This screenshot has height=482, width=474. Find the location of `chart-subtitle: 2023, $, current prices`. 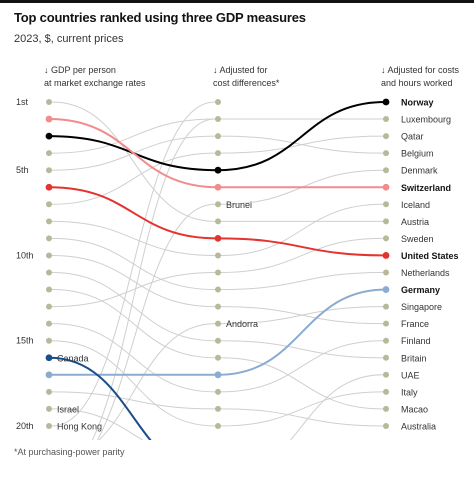

chart-subtitle: 2023, $, current prices is located at coordinates (69, 39).